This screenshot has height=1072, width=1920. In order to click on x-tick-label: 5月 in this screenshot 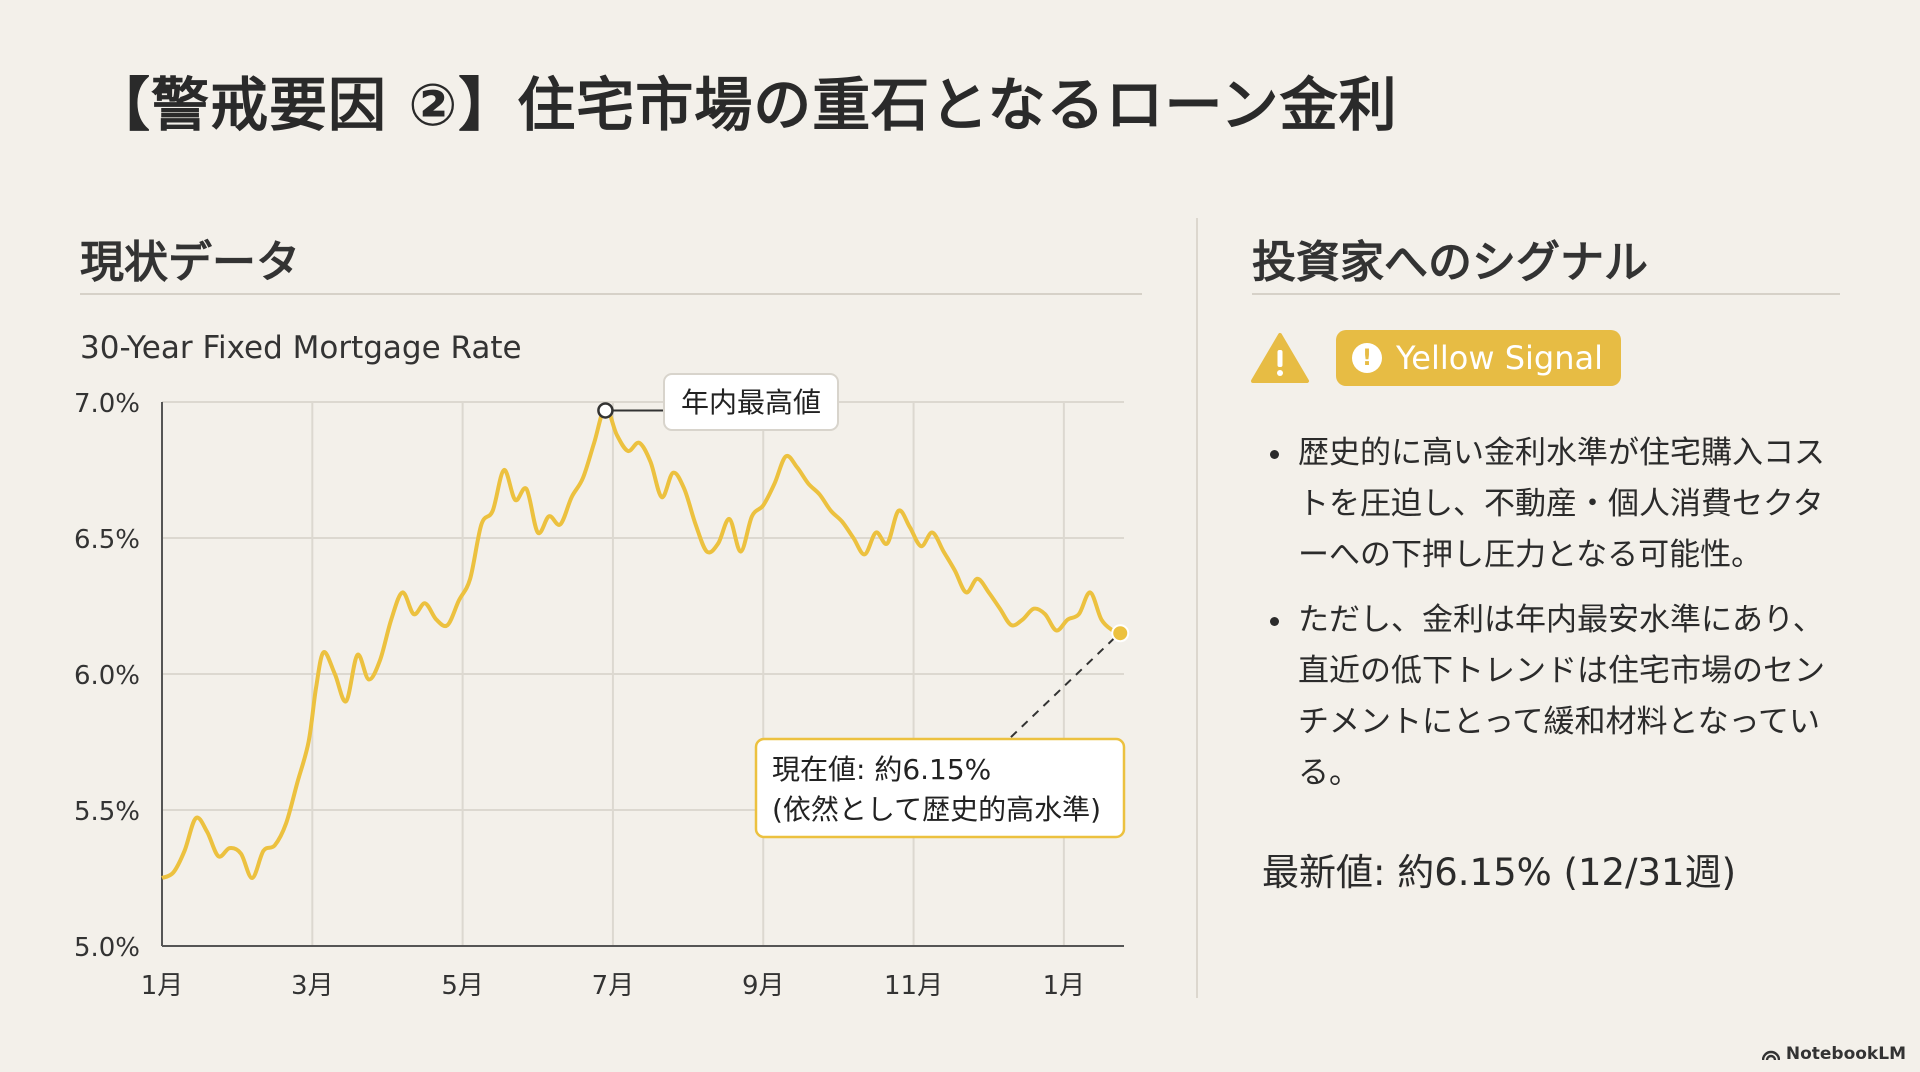, I will do `click(462, 986)`.